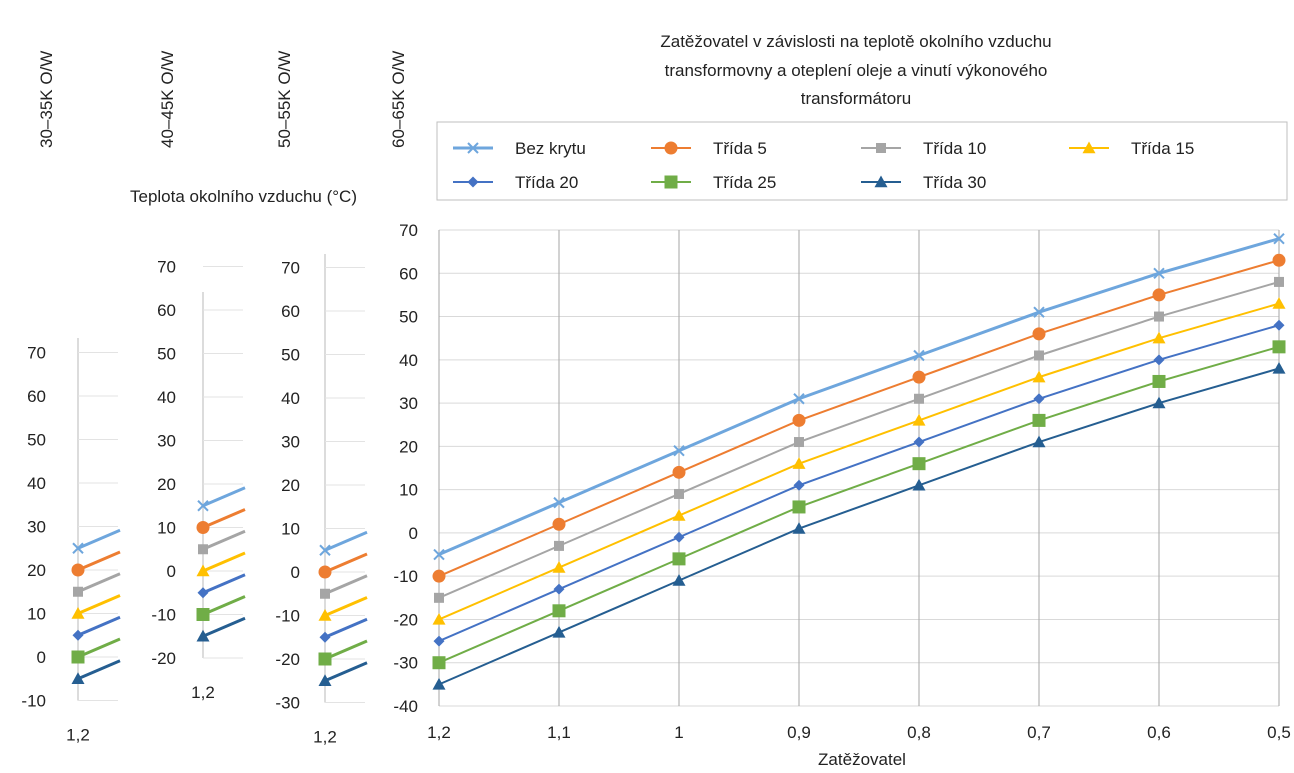 Image resolution: width=1294 pixels, height=773 pixels. Describe the element at coordinates (321, 500) in the screenshot. I see `side-panel-3: 70 60 50 40 30 20 10 0 -10 -20 -30 1,2` at that location.